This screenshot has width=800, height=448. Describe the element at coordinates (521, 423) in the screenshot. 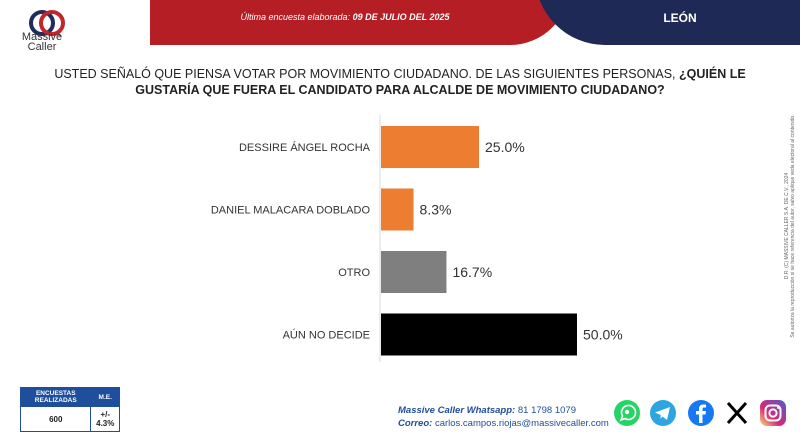

I see `email-address: carlos.campos.riojas@massivecaller.com` at that location.